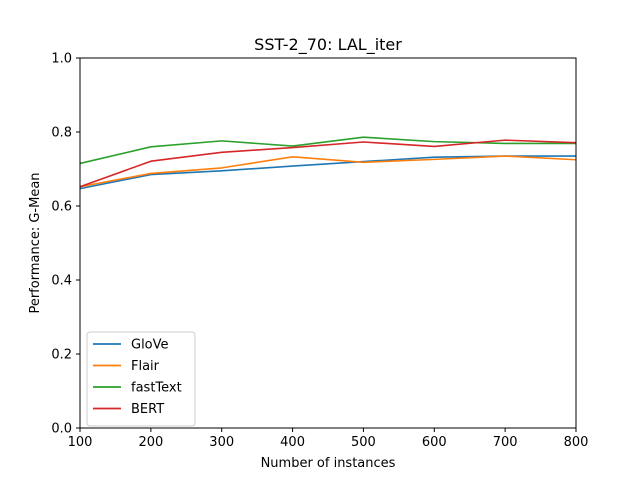  I want to click on series-layer, so click(328, 163).